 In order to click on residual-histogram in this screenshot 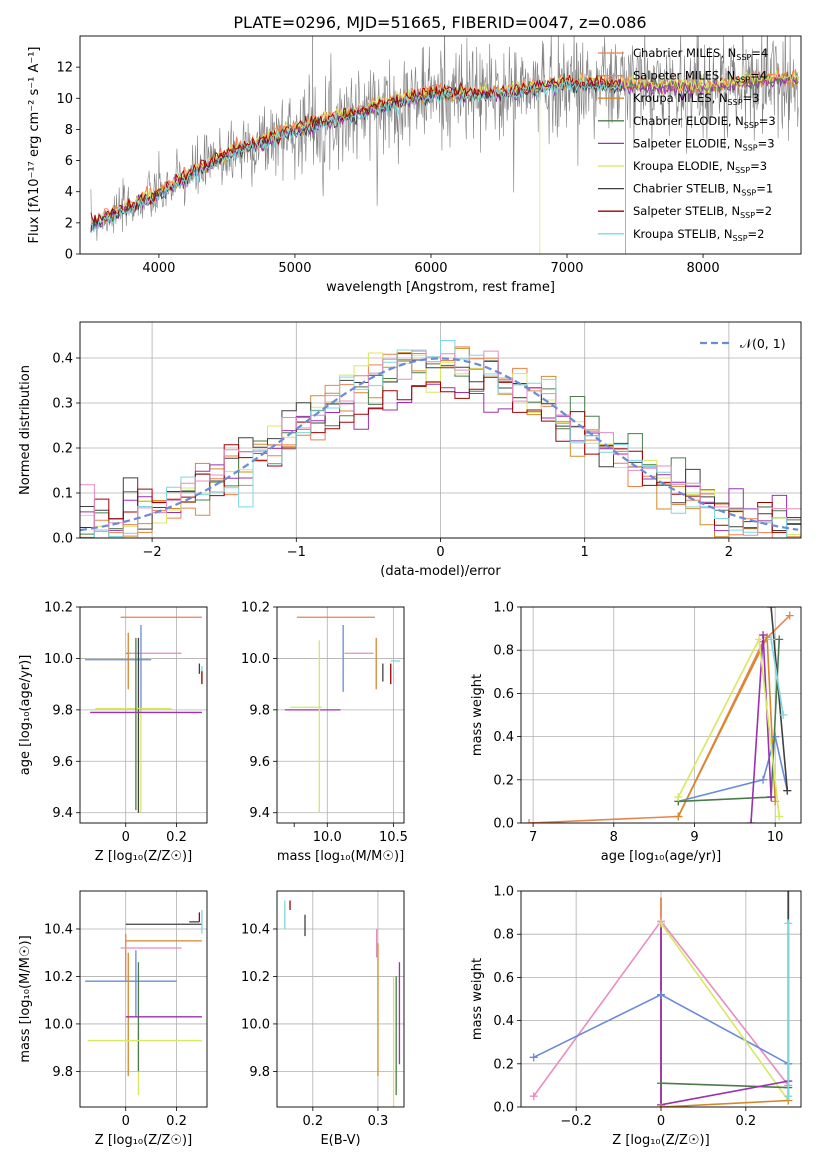, I will do `click(440, 439)`.